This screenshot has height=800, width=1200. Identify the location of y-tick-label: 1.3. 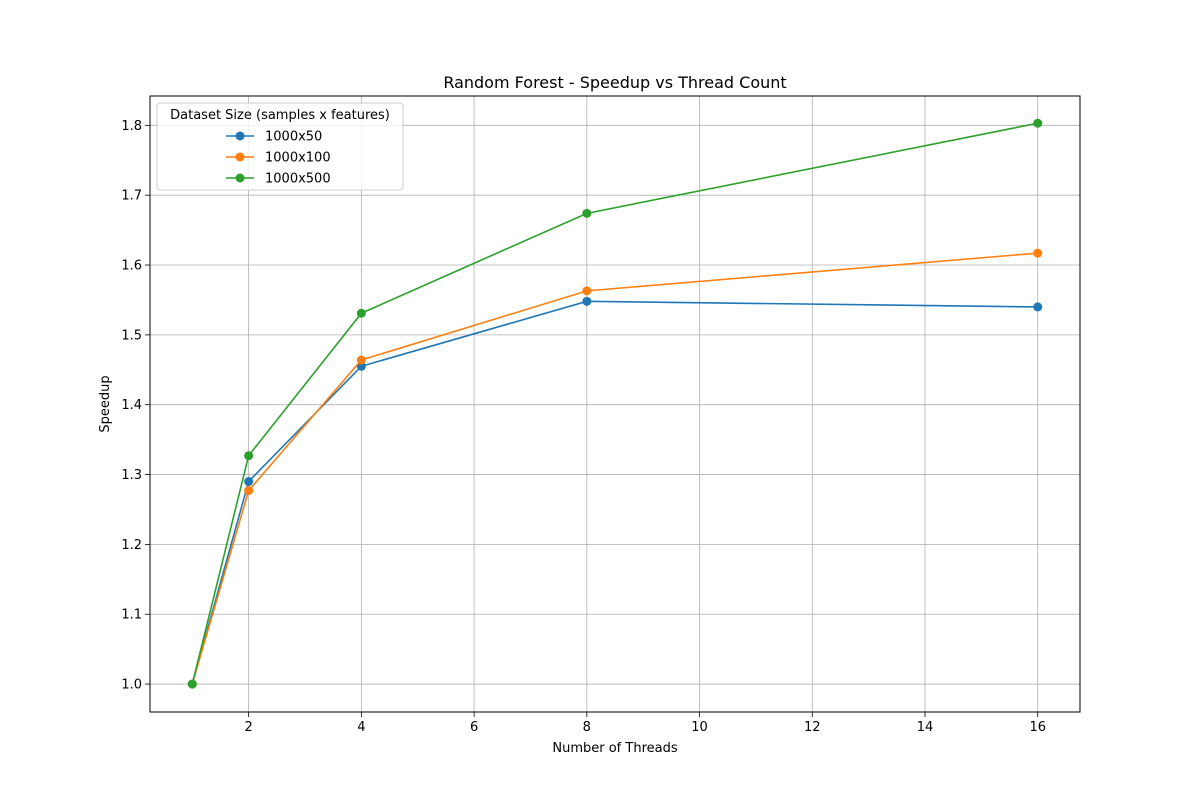
(131, 475).